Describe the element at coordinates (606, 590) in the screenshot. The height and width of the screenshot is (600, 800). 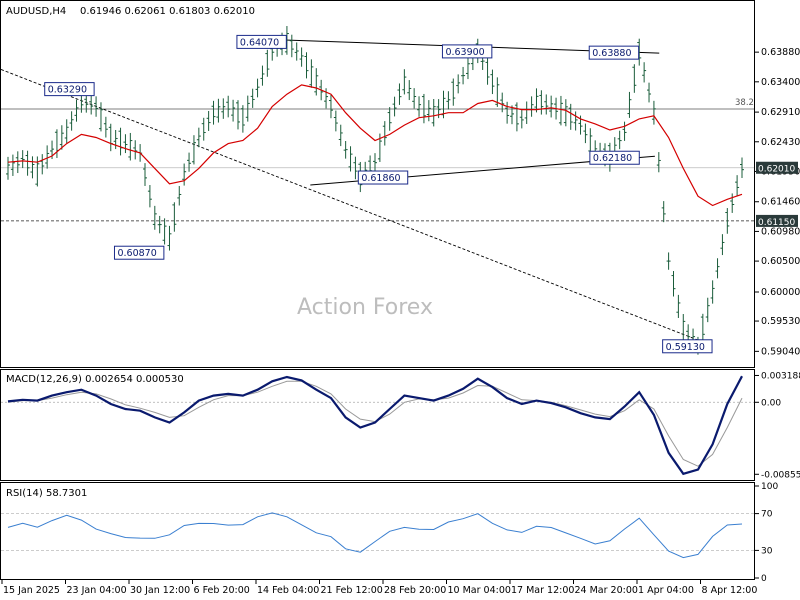
I see `x-tick-label: 24 Mar 20:00` at that location.